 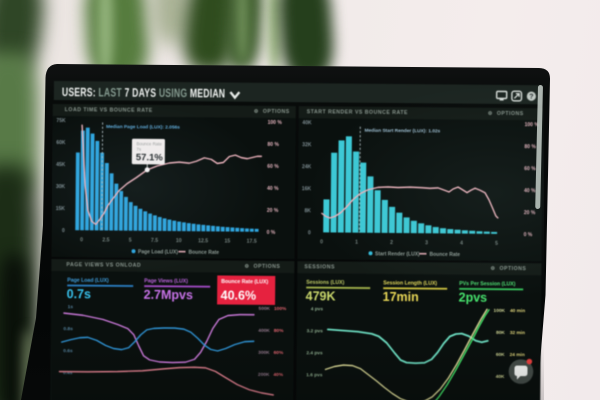 I want to click on svg-text: 40 min, so click(x=517, y=311).